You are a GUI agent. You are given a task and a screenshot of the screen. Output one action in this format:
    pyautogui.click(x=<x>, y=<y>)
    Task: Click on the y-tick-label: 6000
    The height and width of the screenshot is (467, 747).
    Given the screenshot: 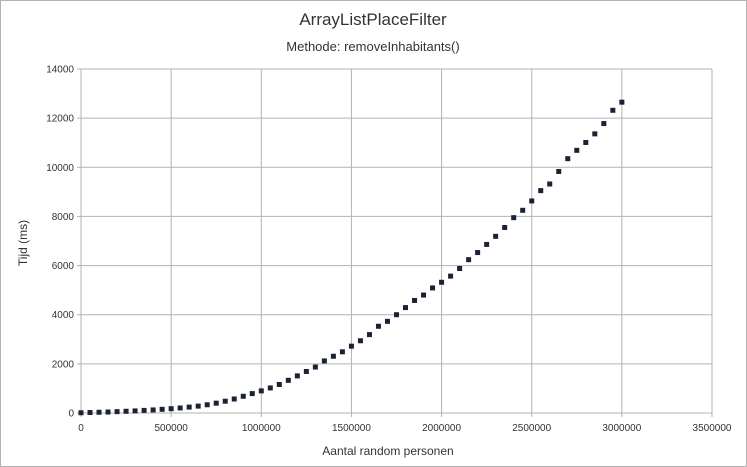 What is the action you would take?
    pyautogui.click(x=63, y=266)
    